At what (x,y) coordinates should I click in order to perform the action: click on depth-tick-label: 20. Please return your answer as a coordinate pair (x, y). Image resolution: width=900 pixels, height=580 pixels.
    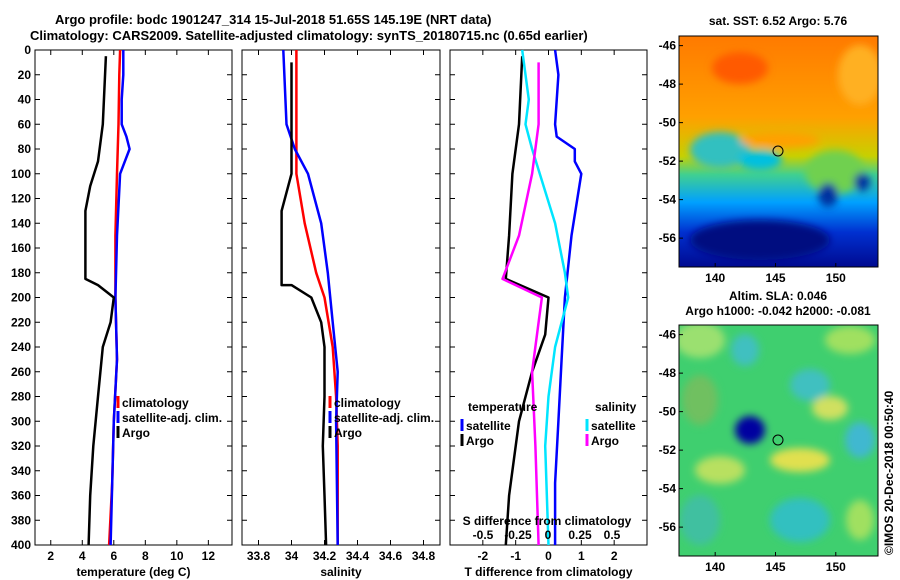
    Looking at the image, I should click on (25, 75).